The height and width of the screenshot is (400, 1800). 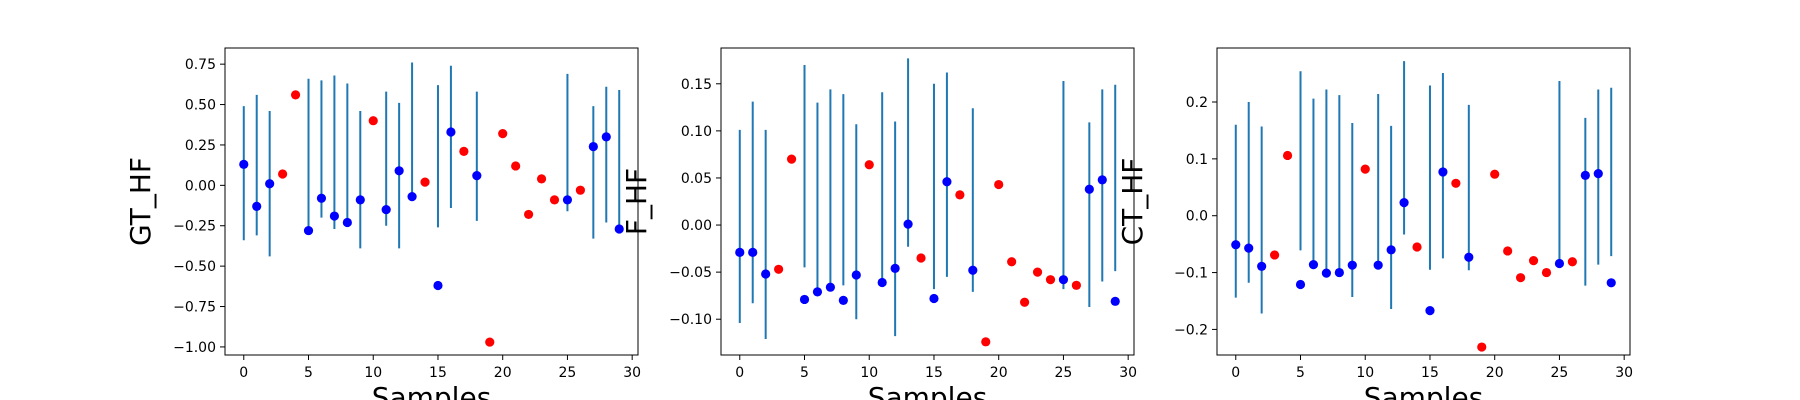 I want to click on chart-0-y-tick-label-0: −1.00, so click(x=194, y=348).